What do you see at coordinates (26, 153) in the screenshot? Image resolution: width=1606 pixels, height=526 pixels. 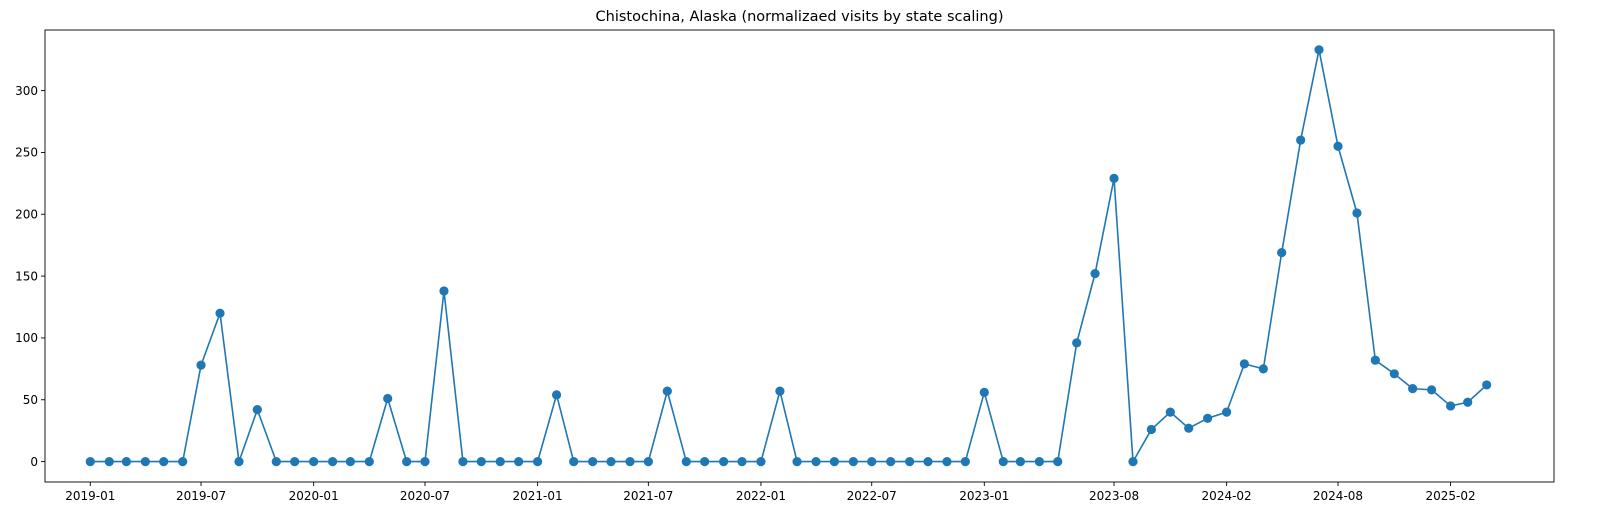 I see `y-tick-label: 250` at bounding box center [26, 153].